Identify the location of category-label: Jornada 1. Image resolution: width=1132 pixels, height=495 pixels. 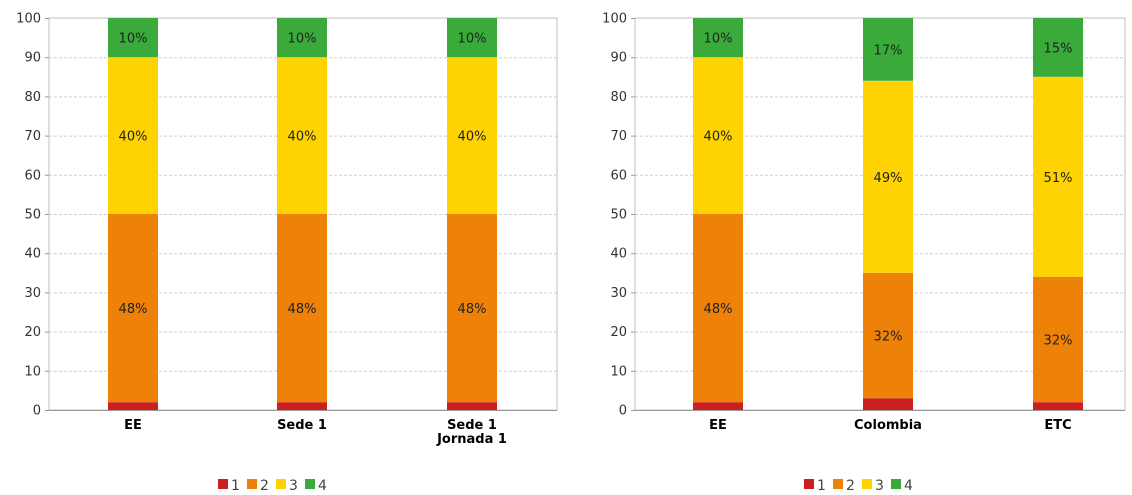
(471, 439).